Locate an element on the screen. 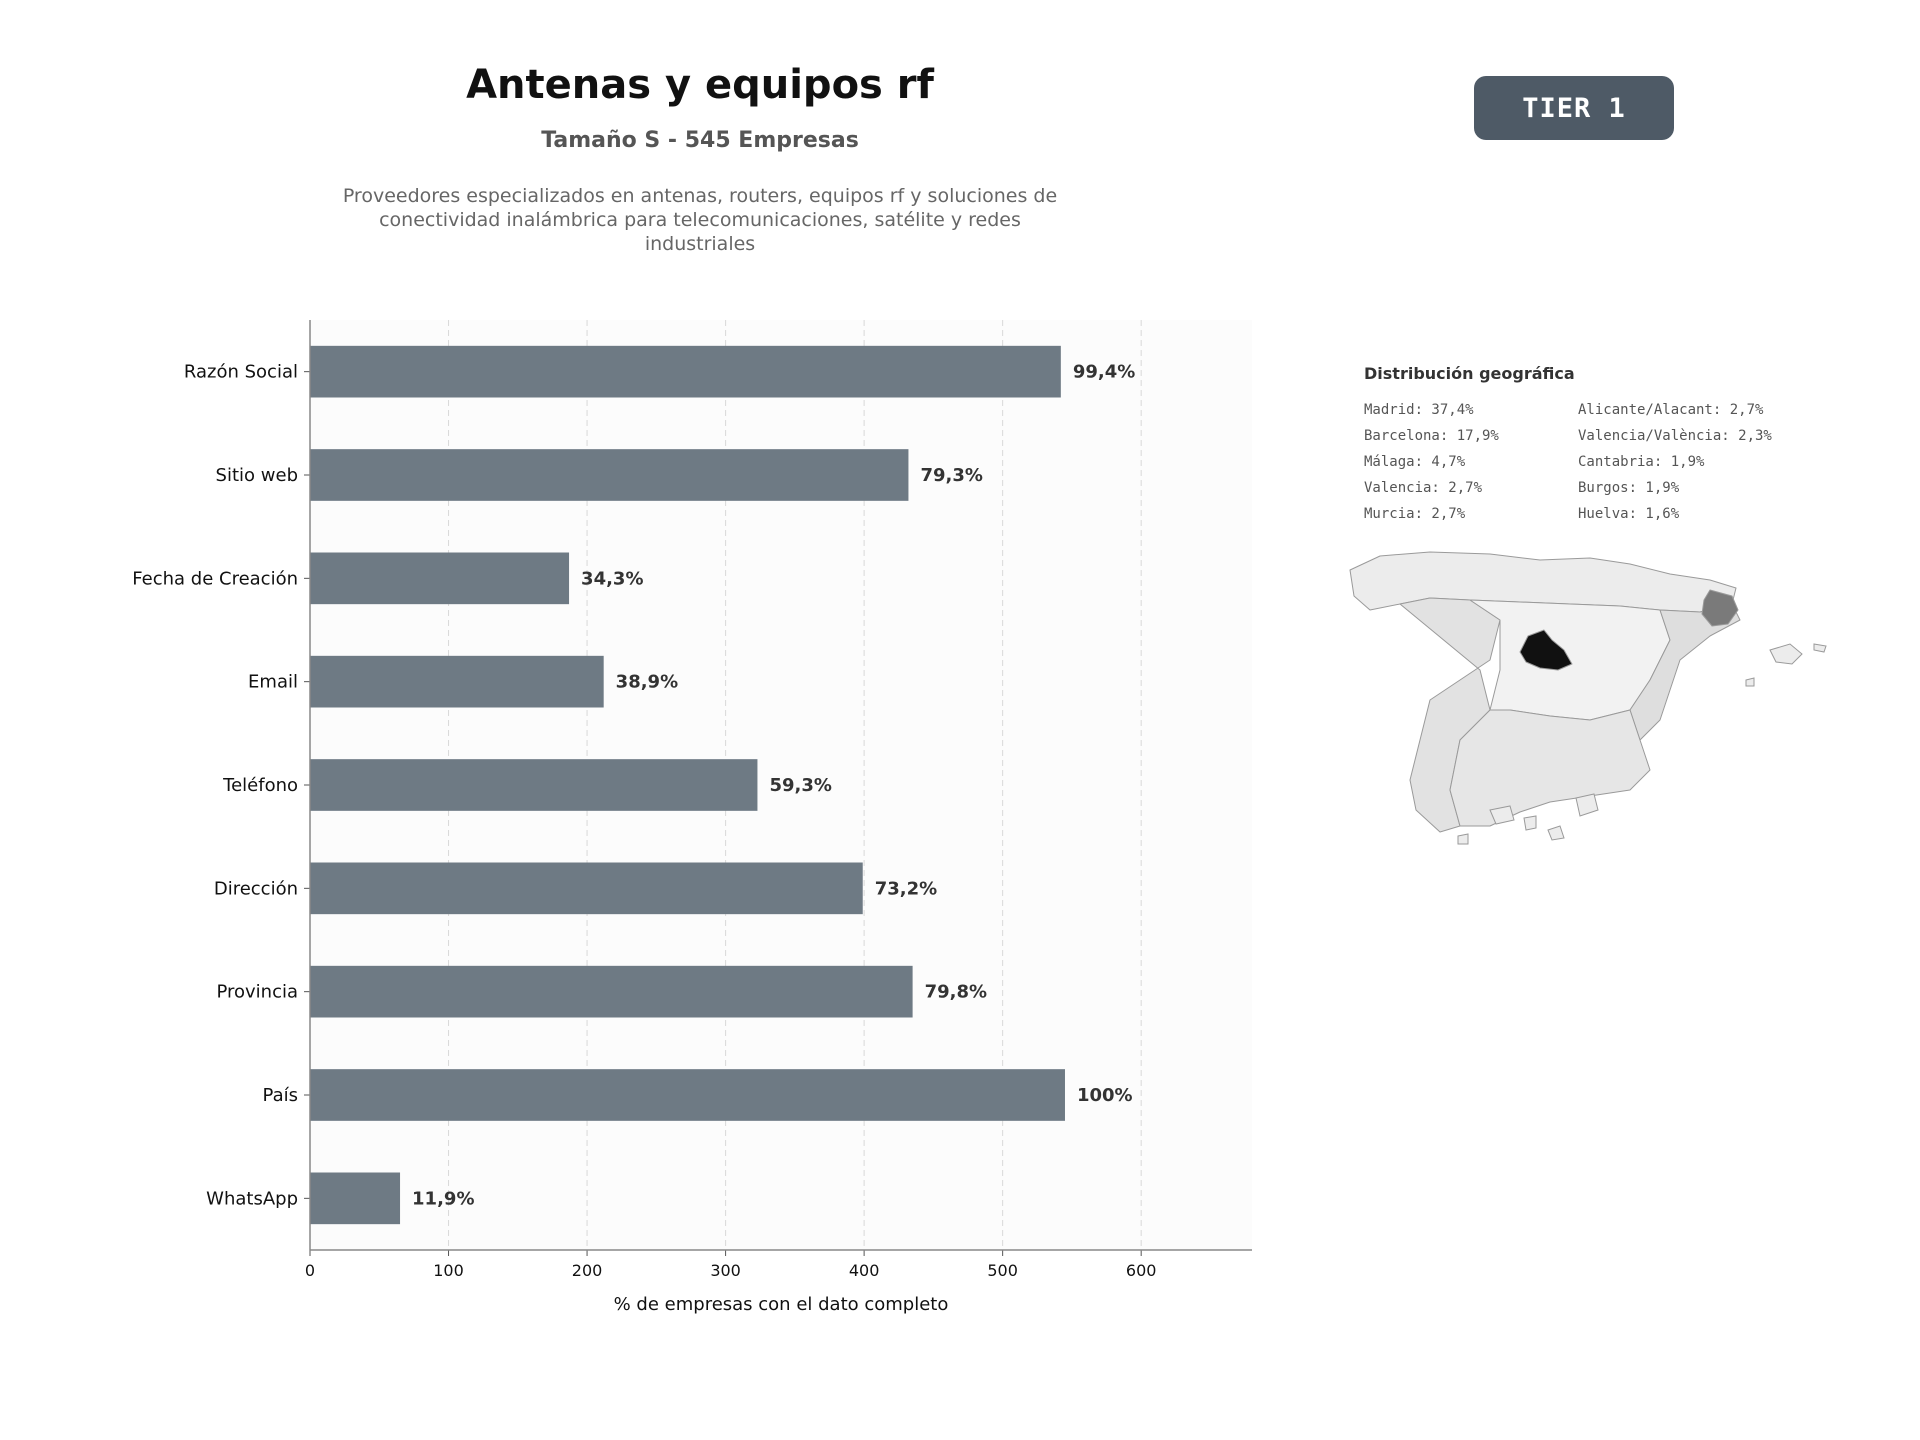 This screenshot has width=1920, height=1440. data-label: 38,9% is located at coordinates (647, 682).